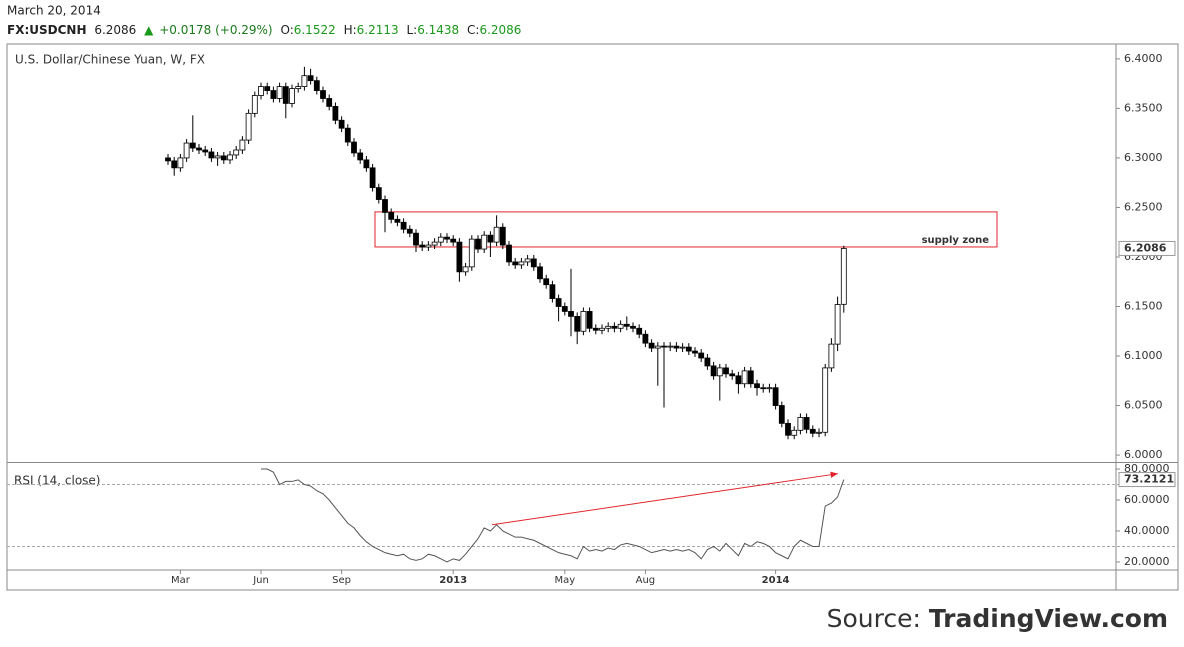 The height and width of the screenshot is (647, 1184). What do you see at coordinates (1143, 107) in the screenshot?
I see `y-tick-label: 6.3500` at bounding box center [1143, 107].